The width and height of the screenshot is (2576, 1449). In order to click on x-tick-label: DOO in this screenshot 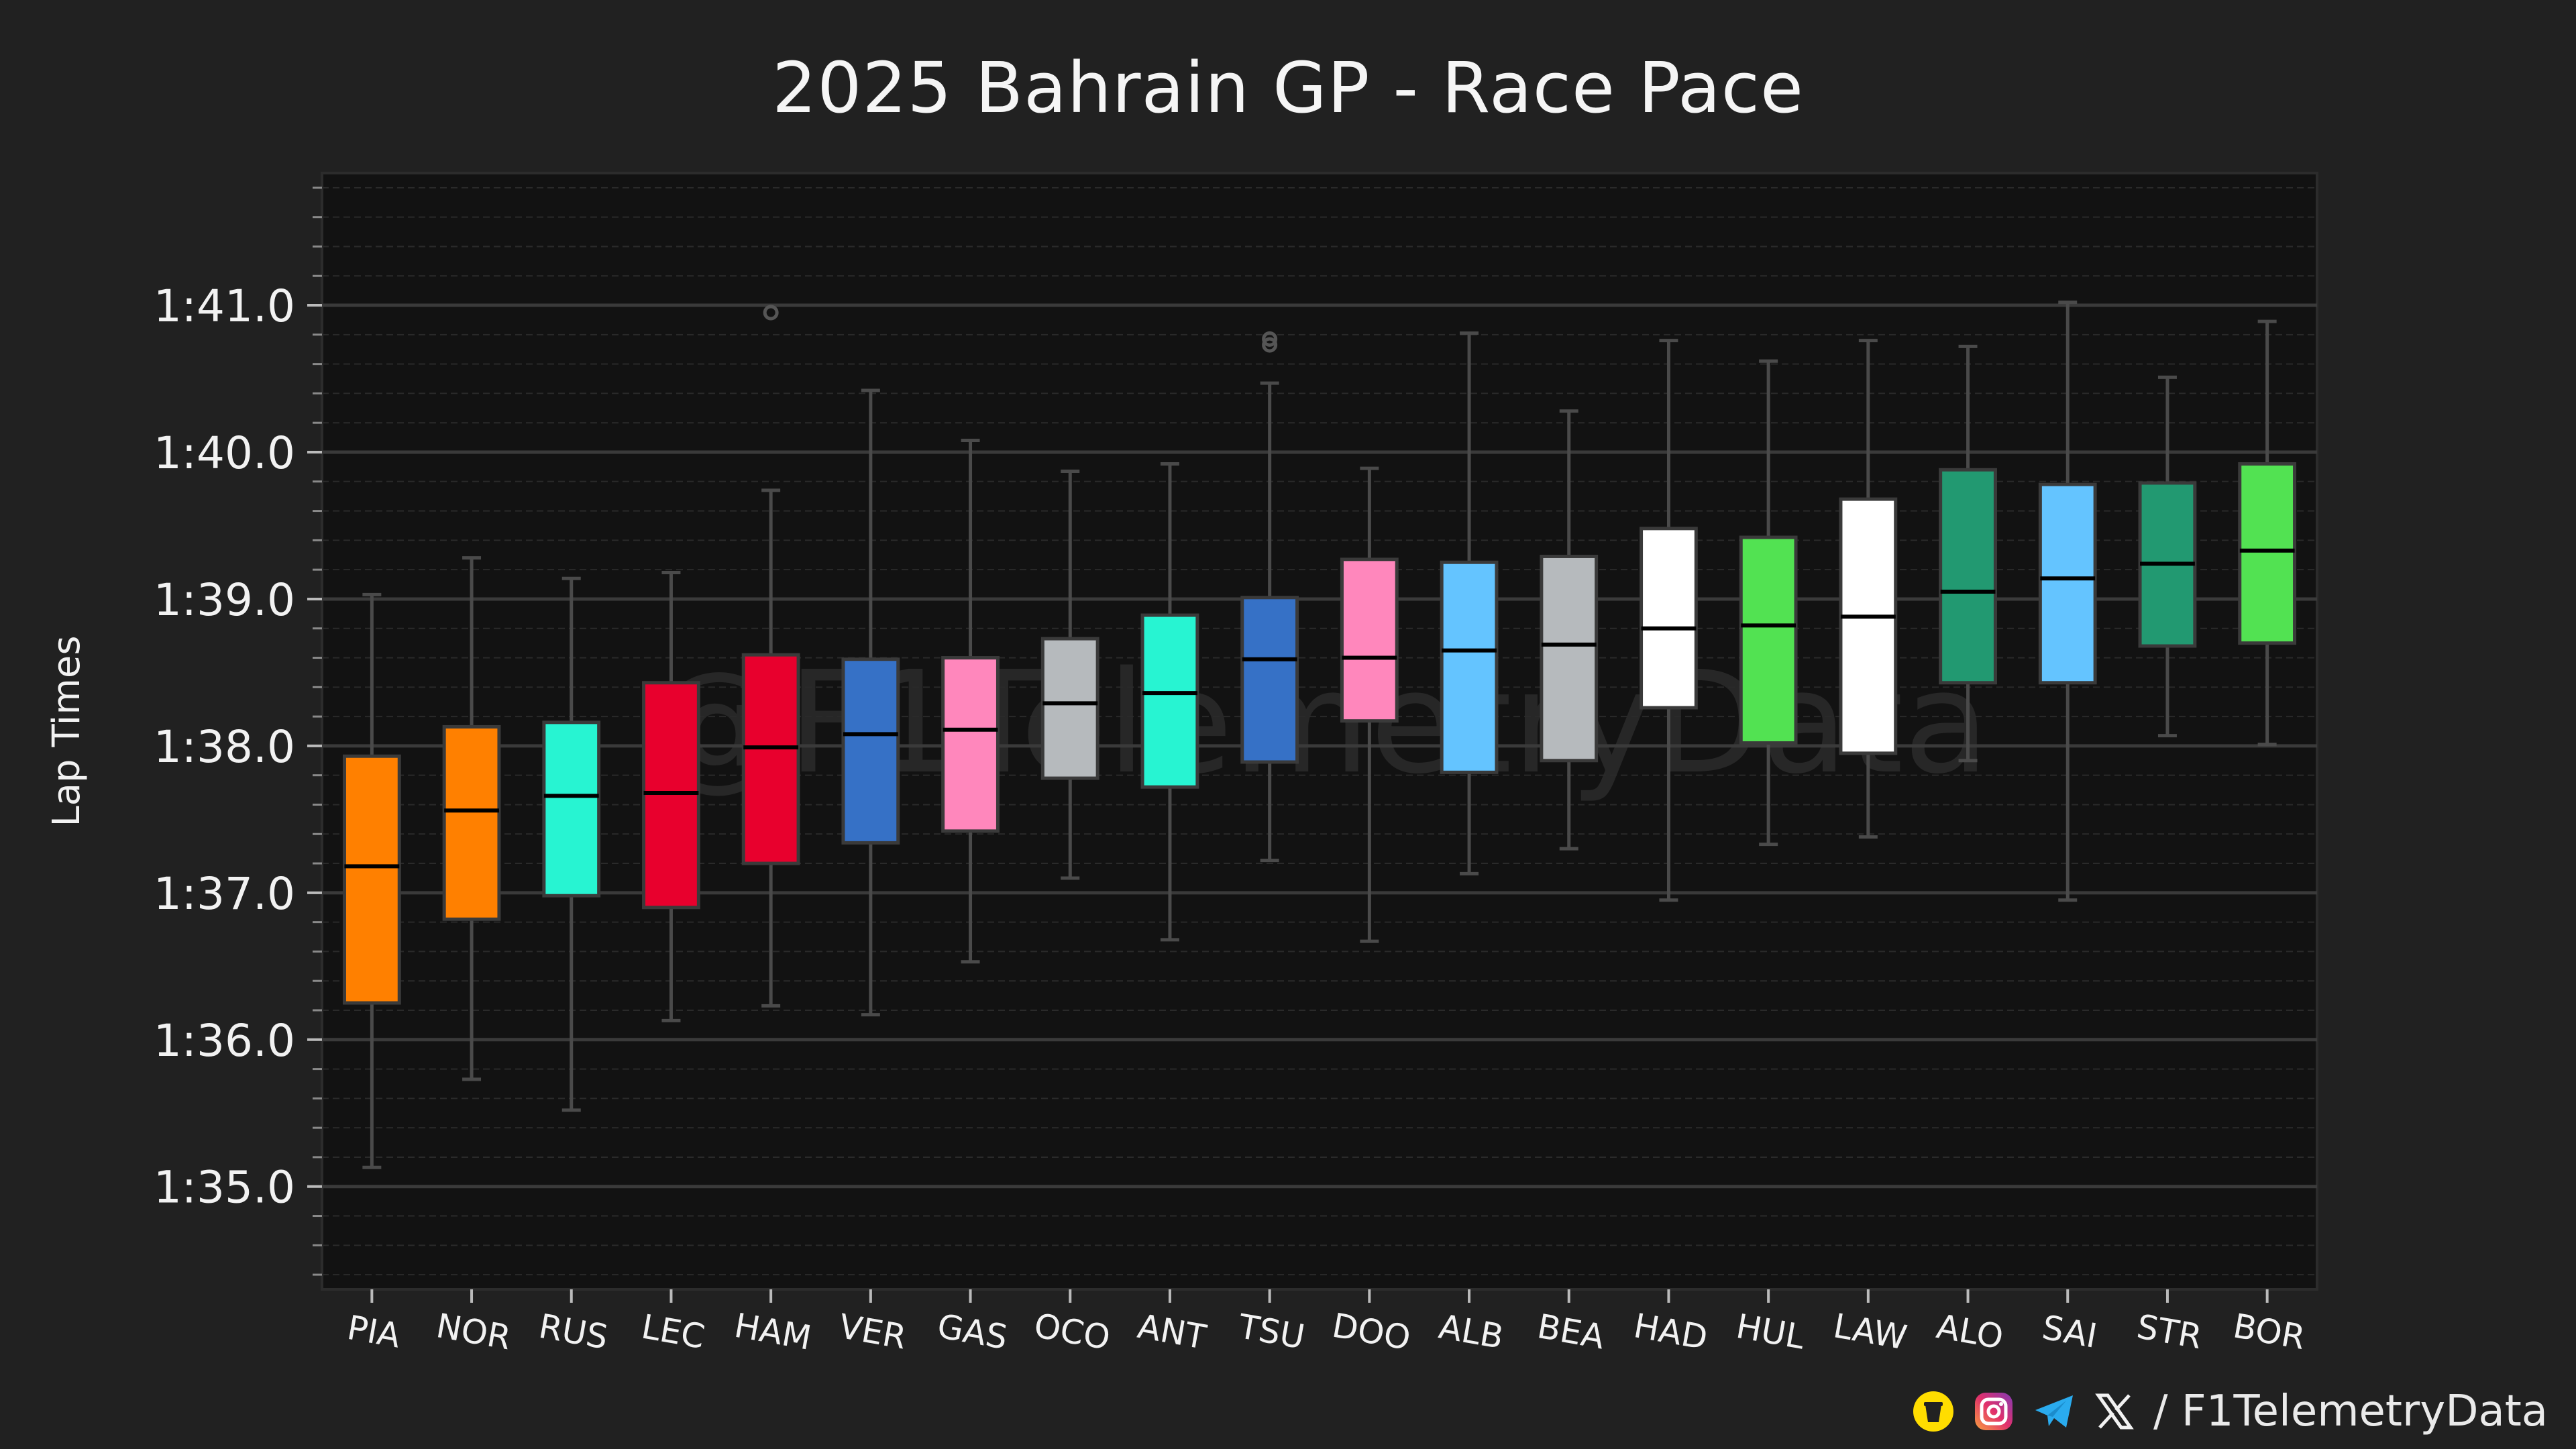, I will do `click(1372, 1332)`.